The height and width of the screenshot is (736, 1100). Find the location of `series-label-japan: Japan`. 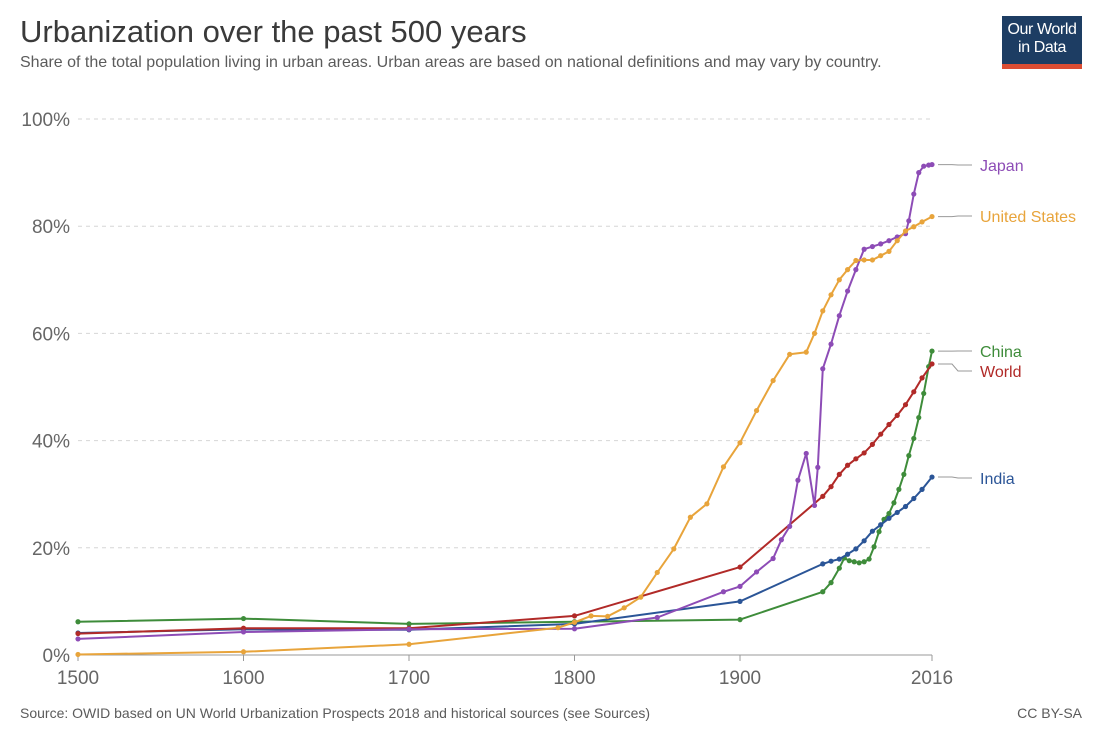

series-label-japan: Japan is located at coordinates (1002, 166).